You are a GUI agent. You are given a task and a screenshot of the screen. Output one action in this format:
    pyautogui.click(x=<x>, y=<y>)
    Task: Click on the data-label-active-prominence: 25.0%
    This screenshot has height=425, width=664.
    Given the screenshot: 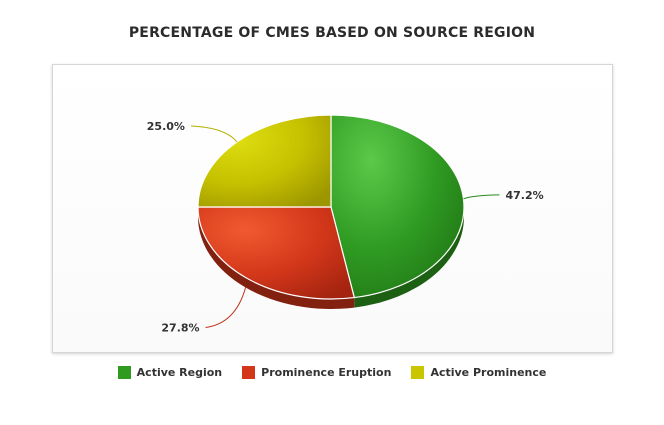 What is the action you would take?
    pyautogui.click(x=166, y=126)
    